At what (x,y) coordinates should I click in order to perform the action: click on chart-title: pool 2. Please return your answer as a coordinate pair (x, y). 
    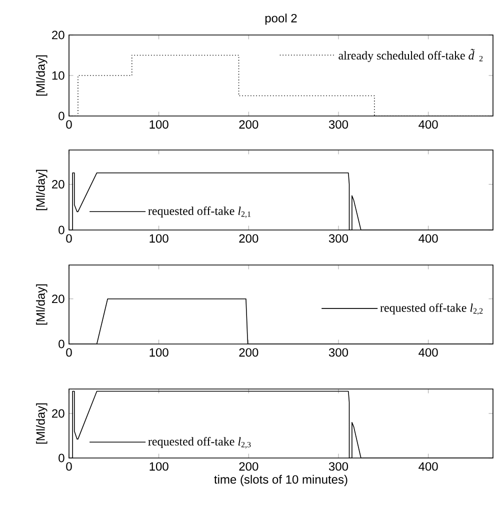
    Looking at the image, I should click on (281, 19).